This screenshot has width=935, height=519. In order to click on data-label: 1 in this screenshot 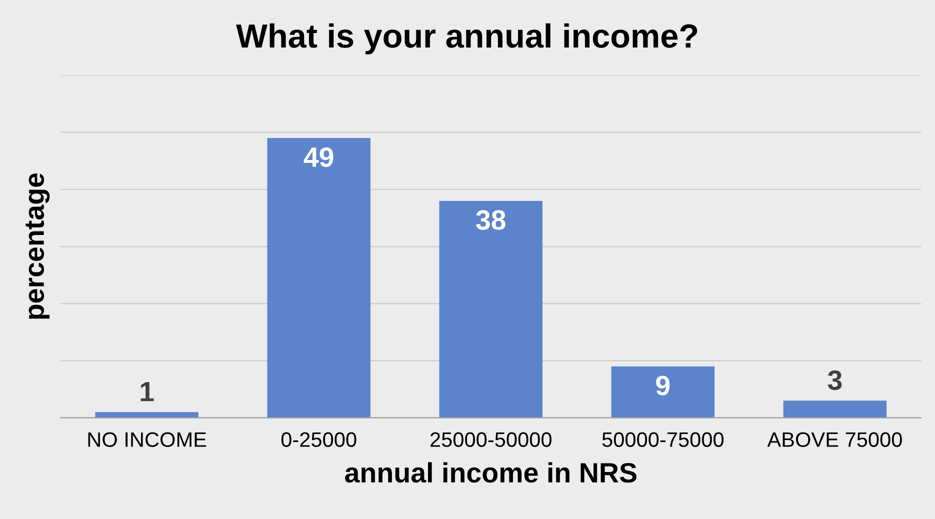, I will do `click(147, 392)`.